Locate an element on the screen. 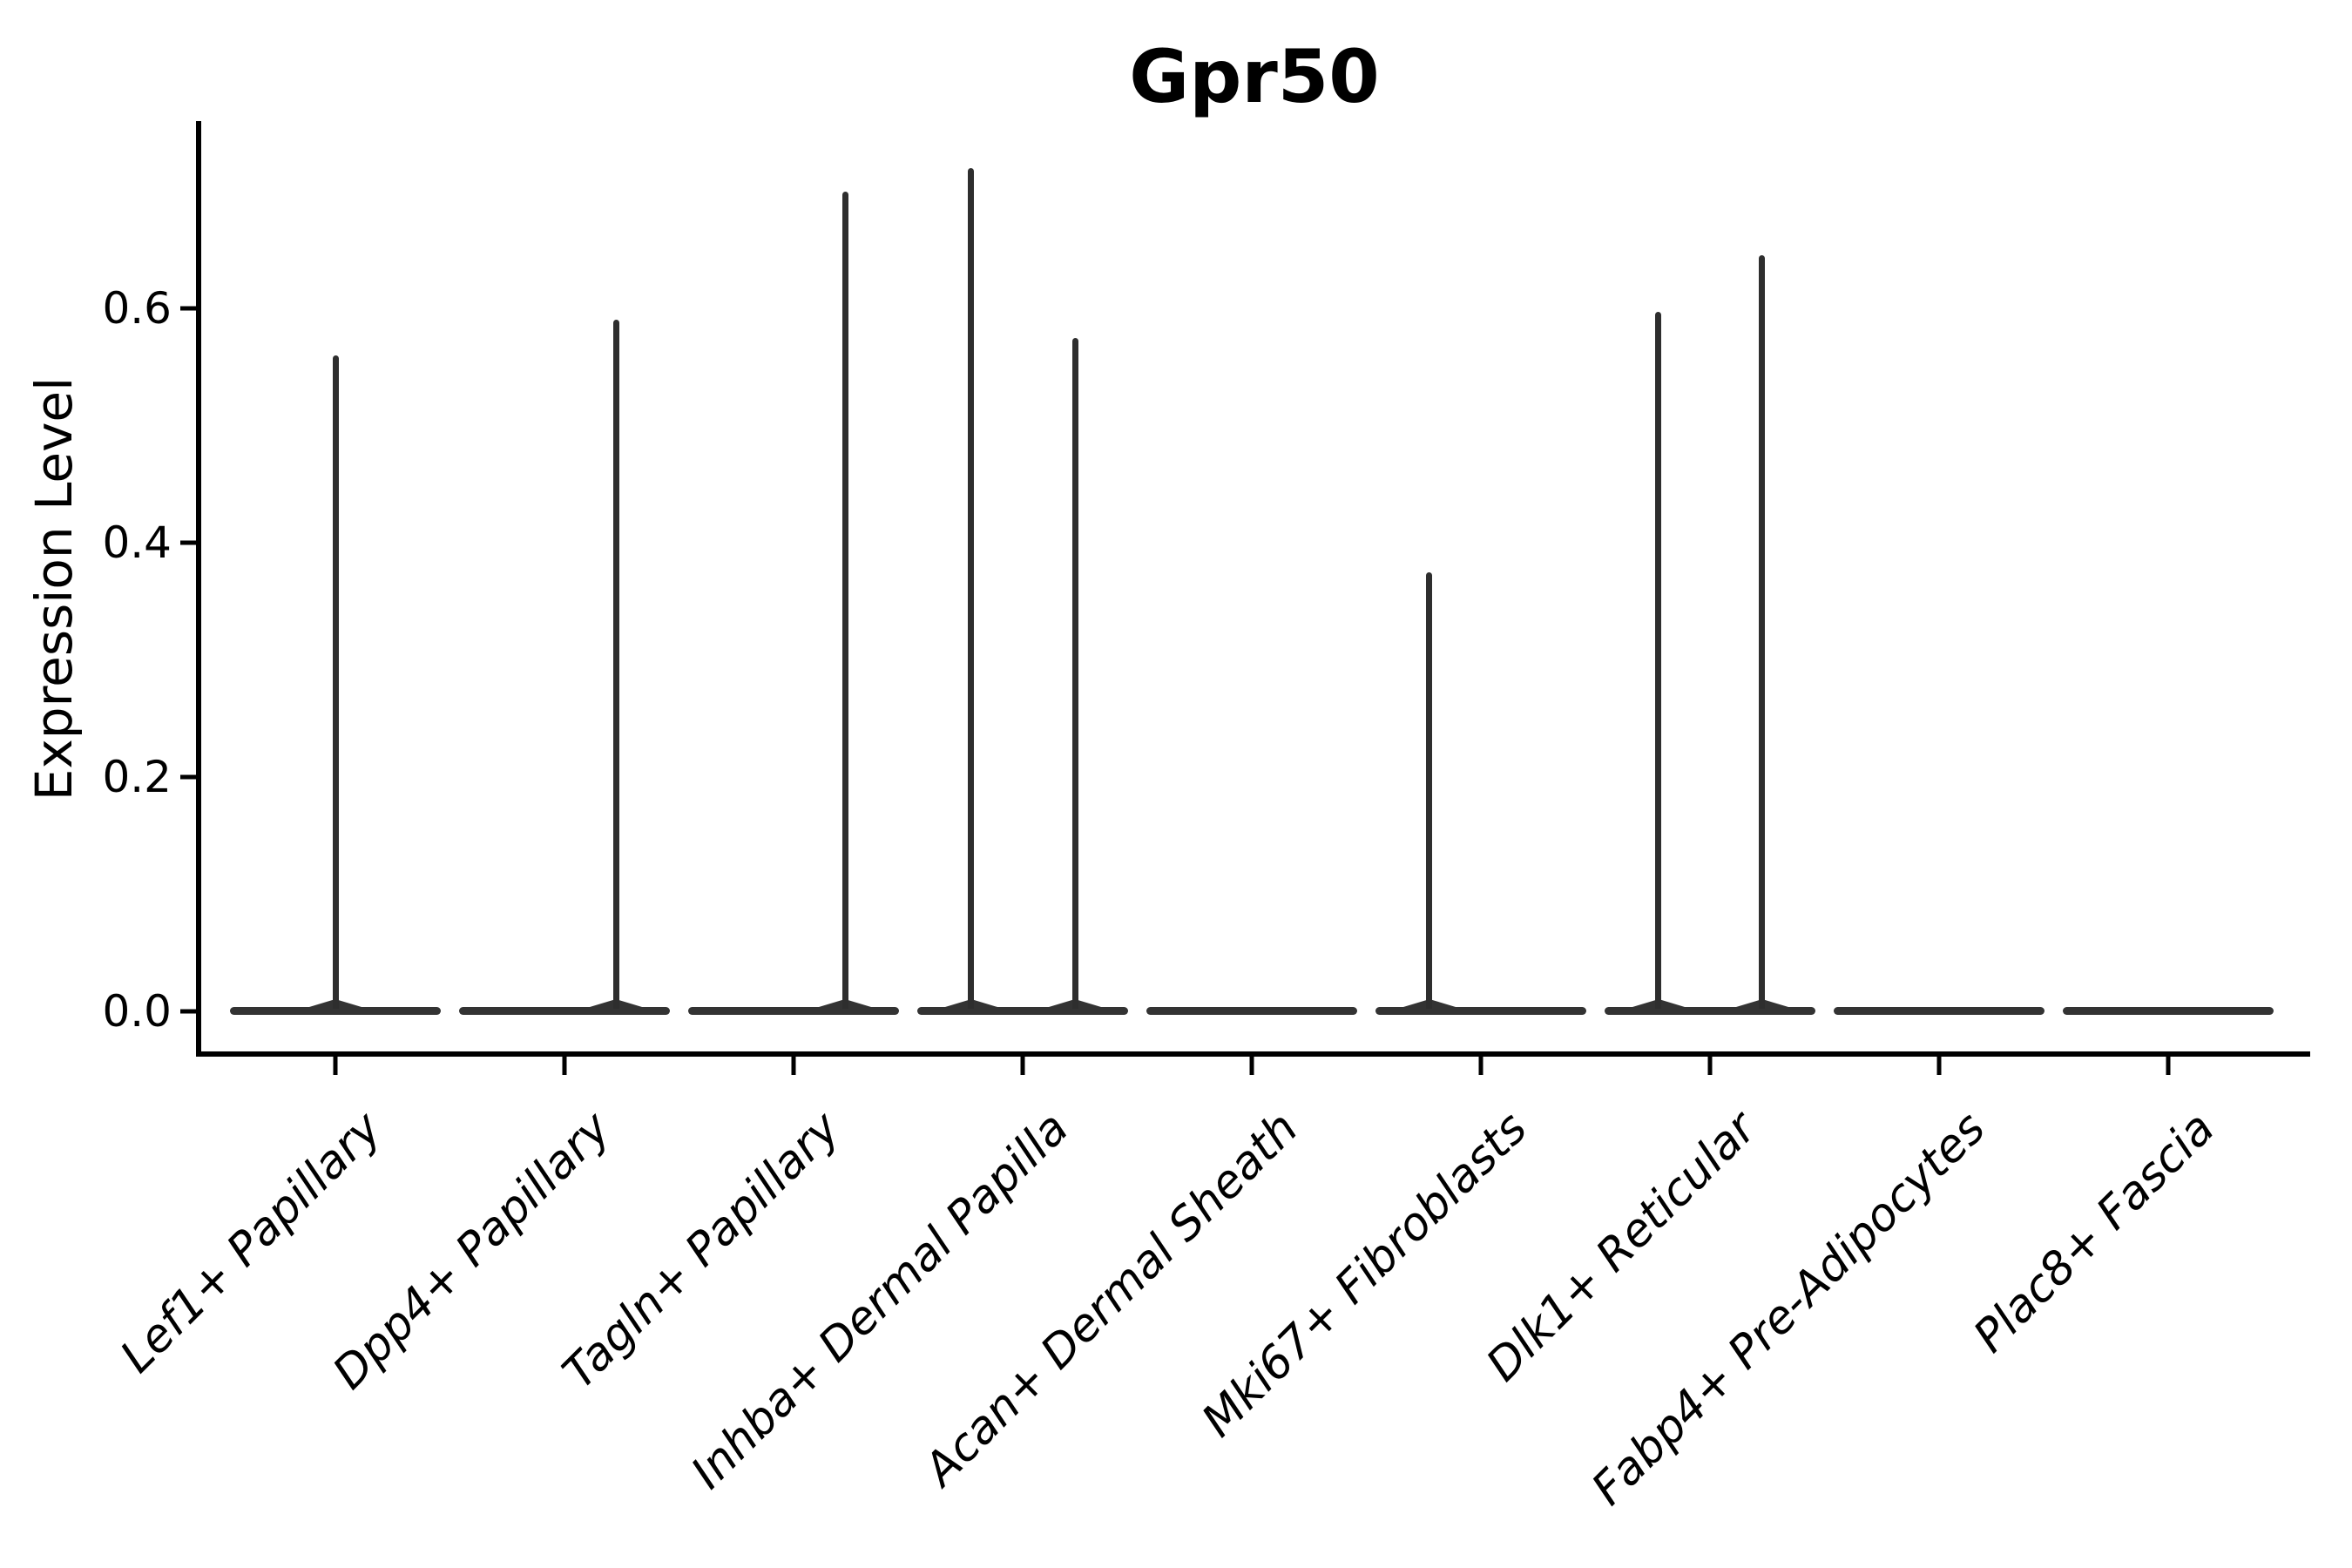  y-tick-label: 0.4 is located at coordinates (137, 542).